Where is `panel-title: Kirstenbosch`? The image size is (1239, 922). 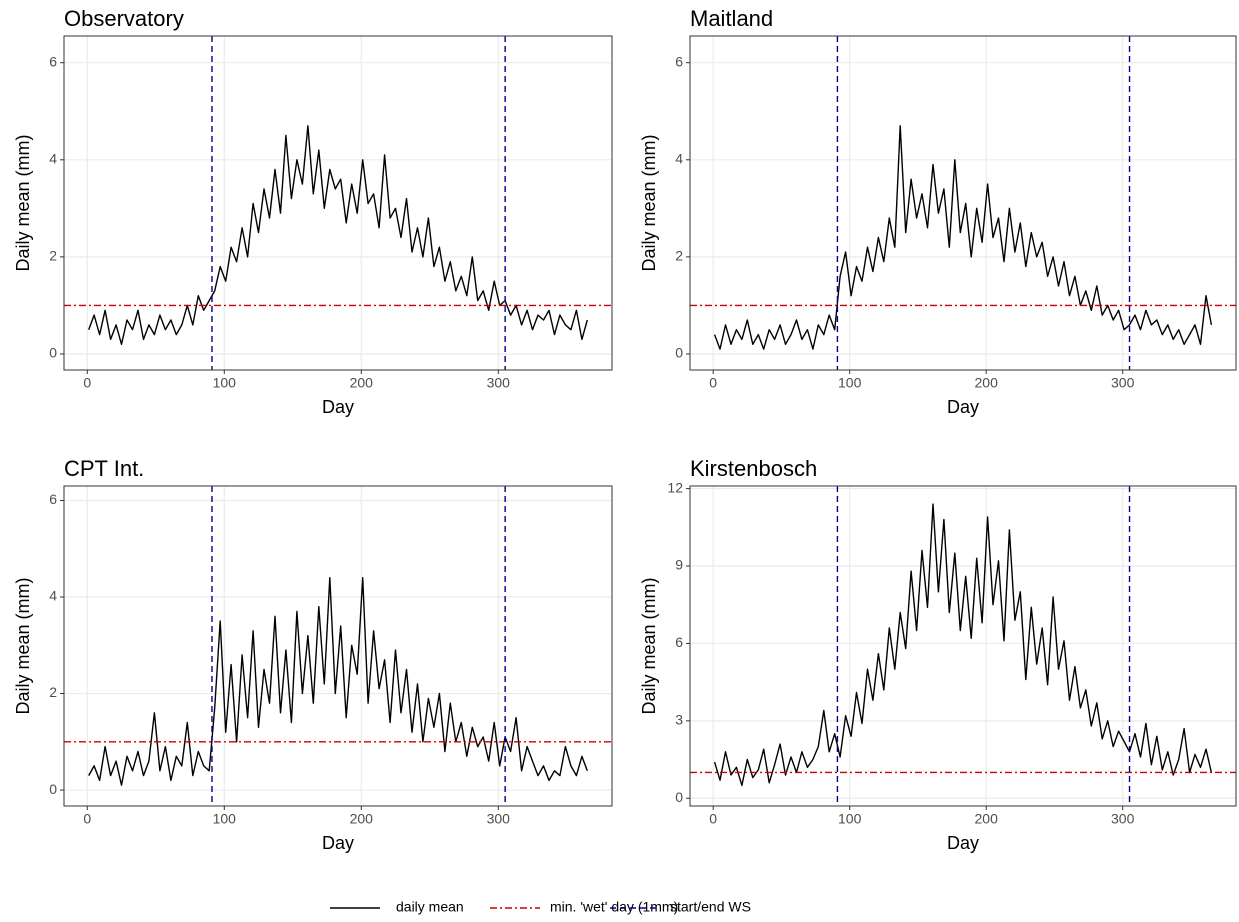 panel-title: Kirstenbosch is located at coordinates (753, 468).